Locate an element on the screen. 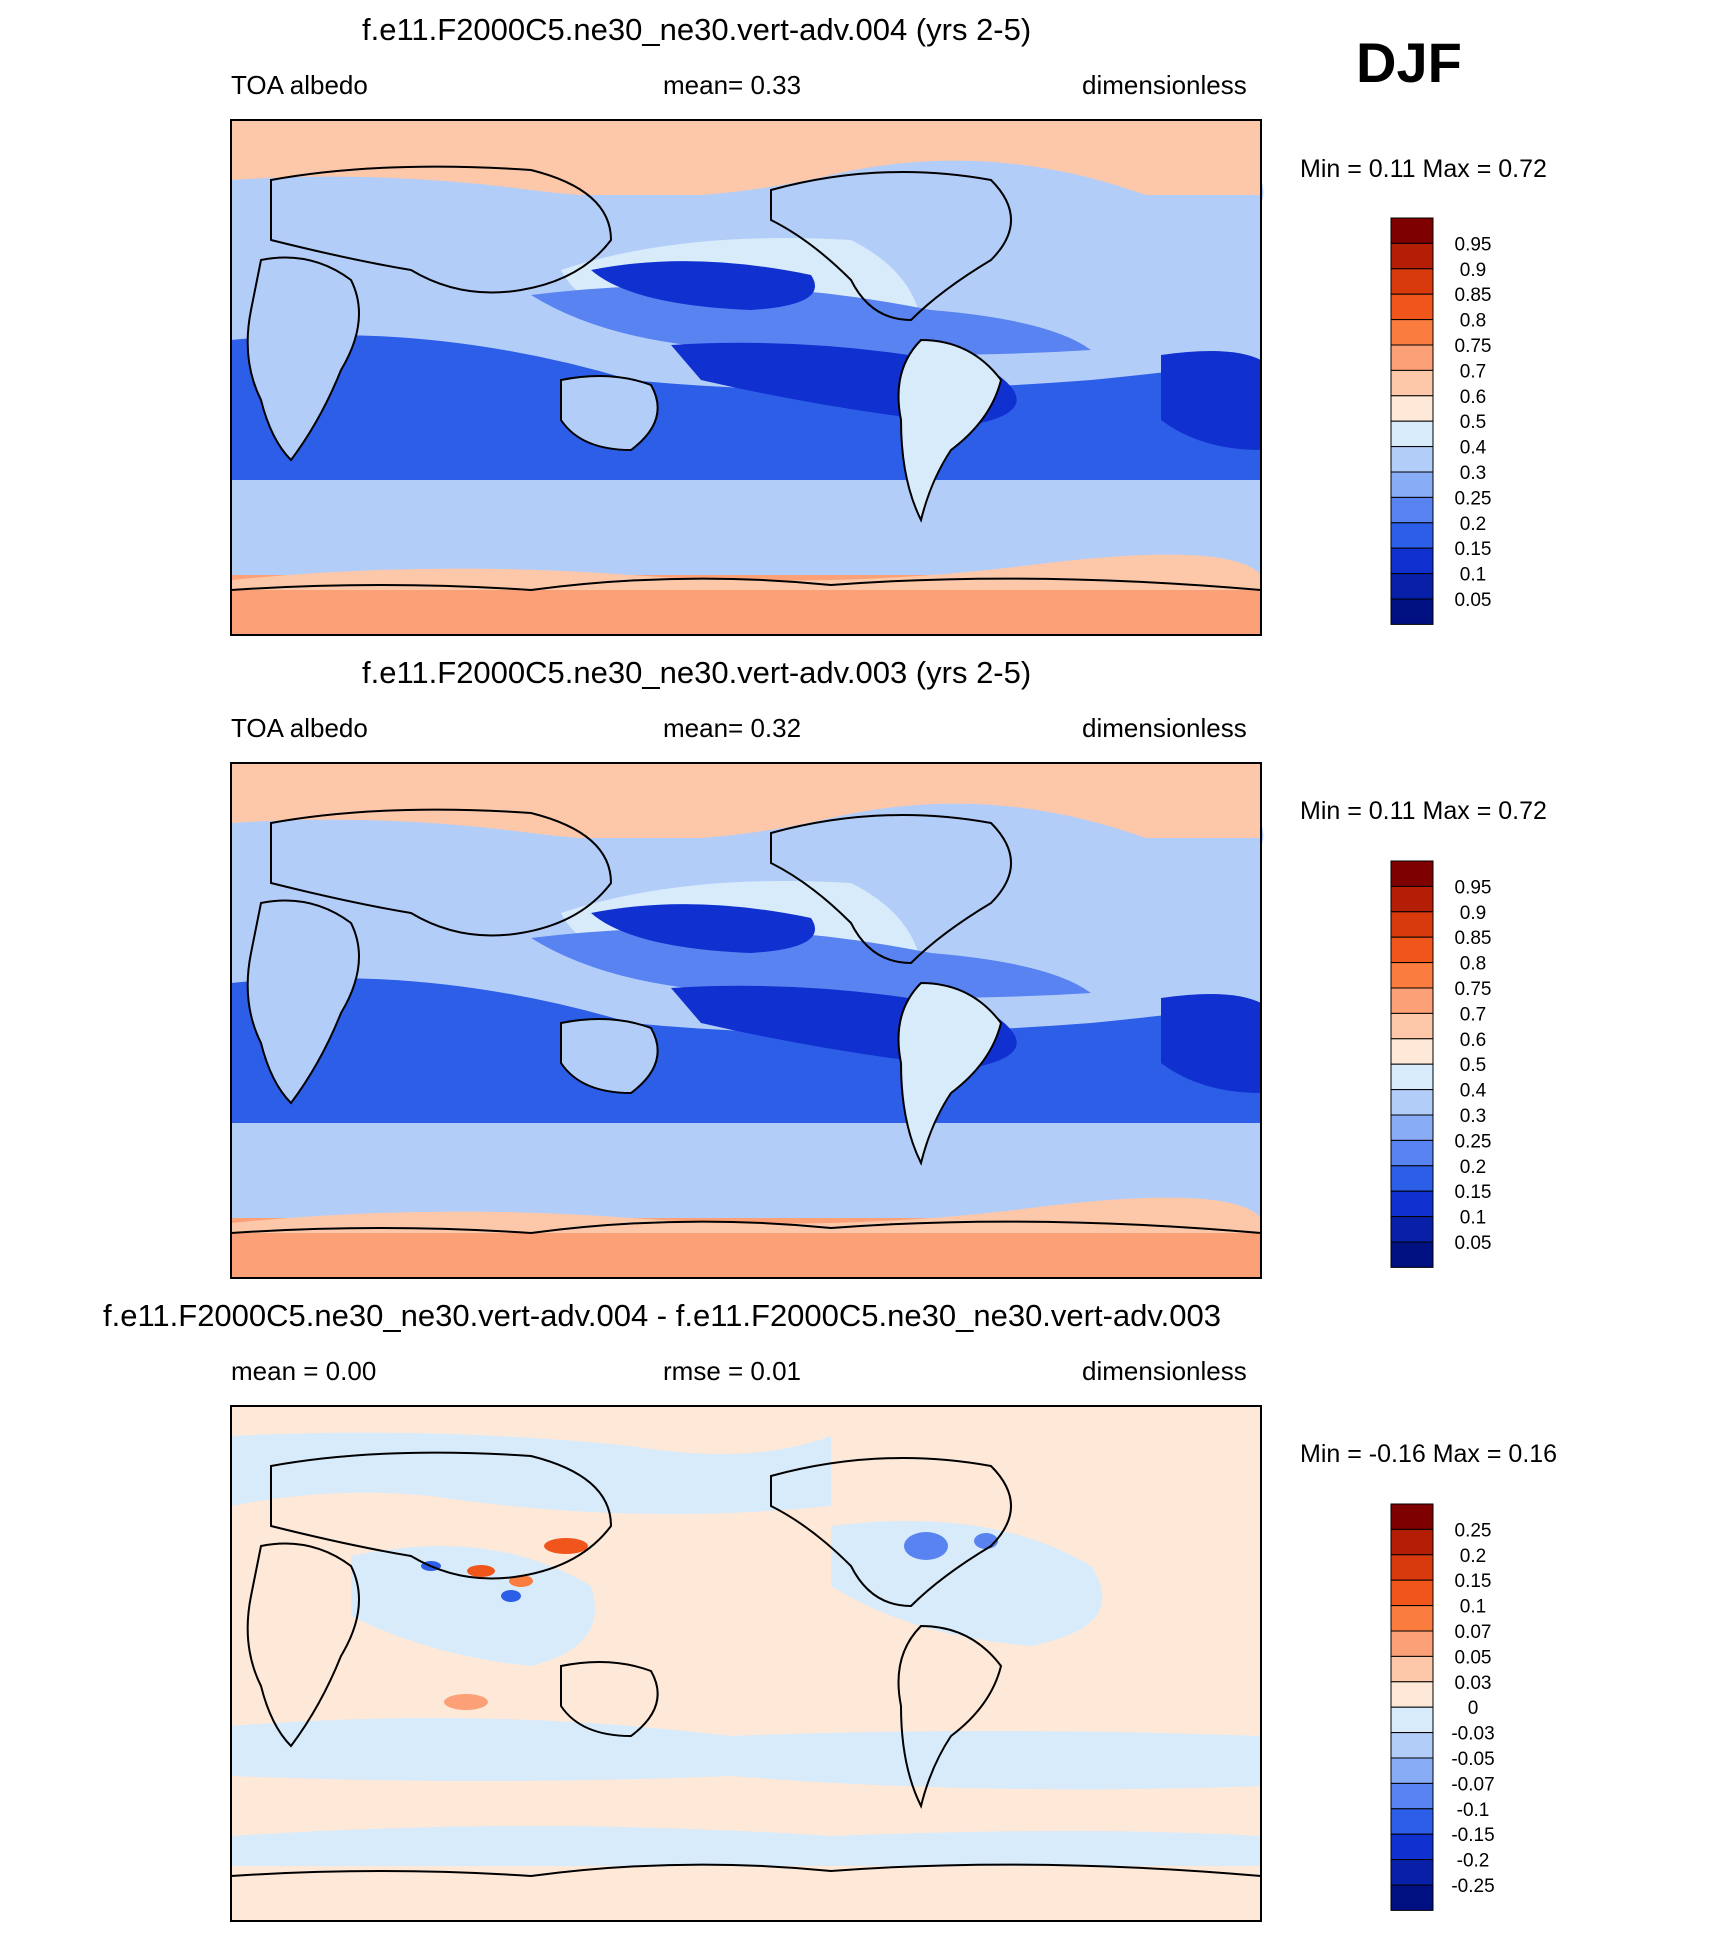 This screenshot has width=1710, height=1953. colorbar-tick-label: -0.03 is located at coordinates (1472, 1734).